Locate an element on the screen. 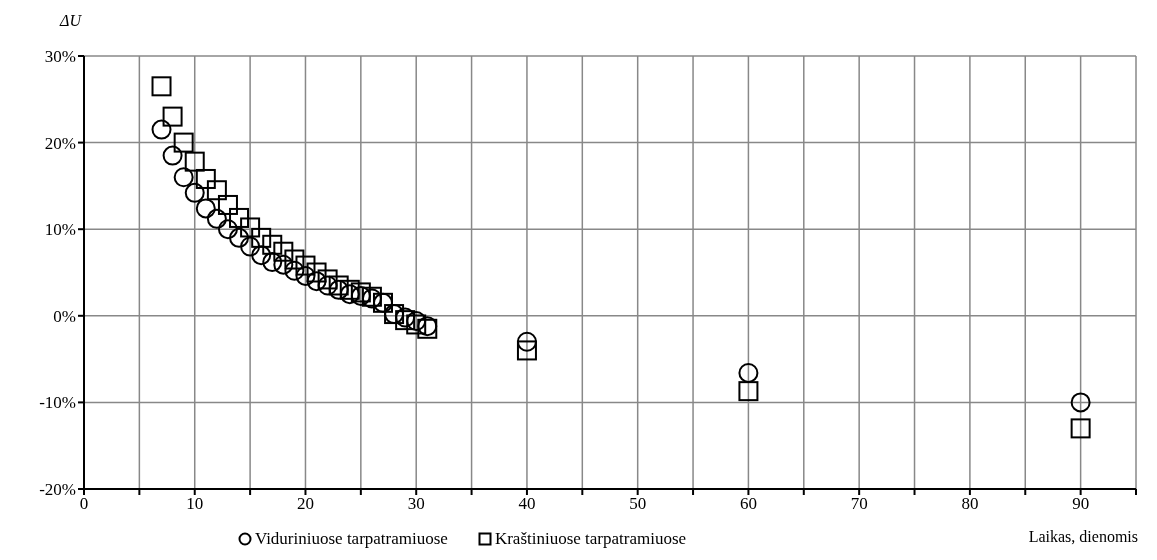  x-tick-label: 90 is located at coordinates (1081, 504).